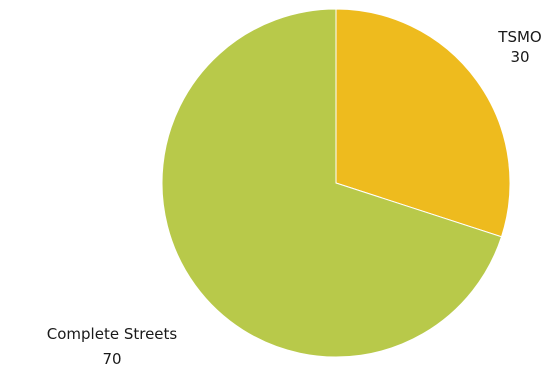  Describe the element at coordinates (112, 334) in the screenshot. I see `slice-label-complete-streets-name: Complete Streets` at that location.